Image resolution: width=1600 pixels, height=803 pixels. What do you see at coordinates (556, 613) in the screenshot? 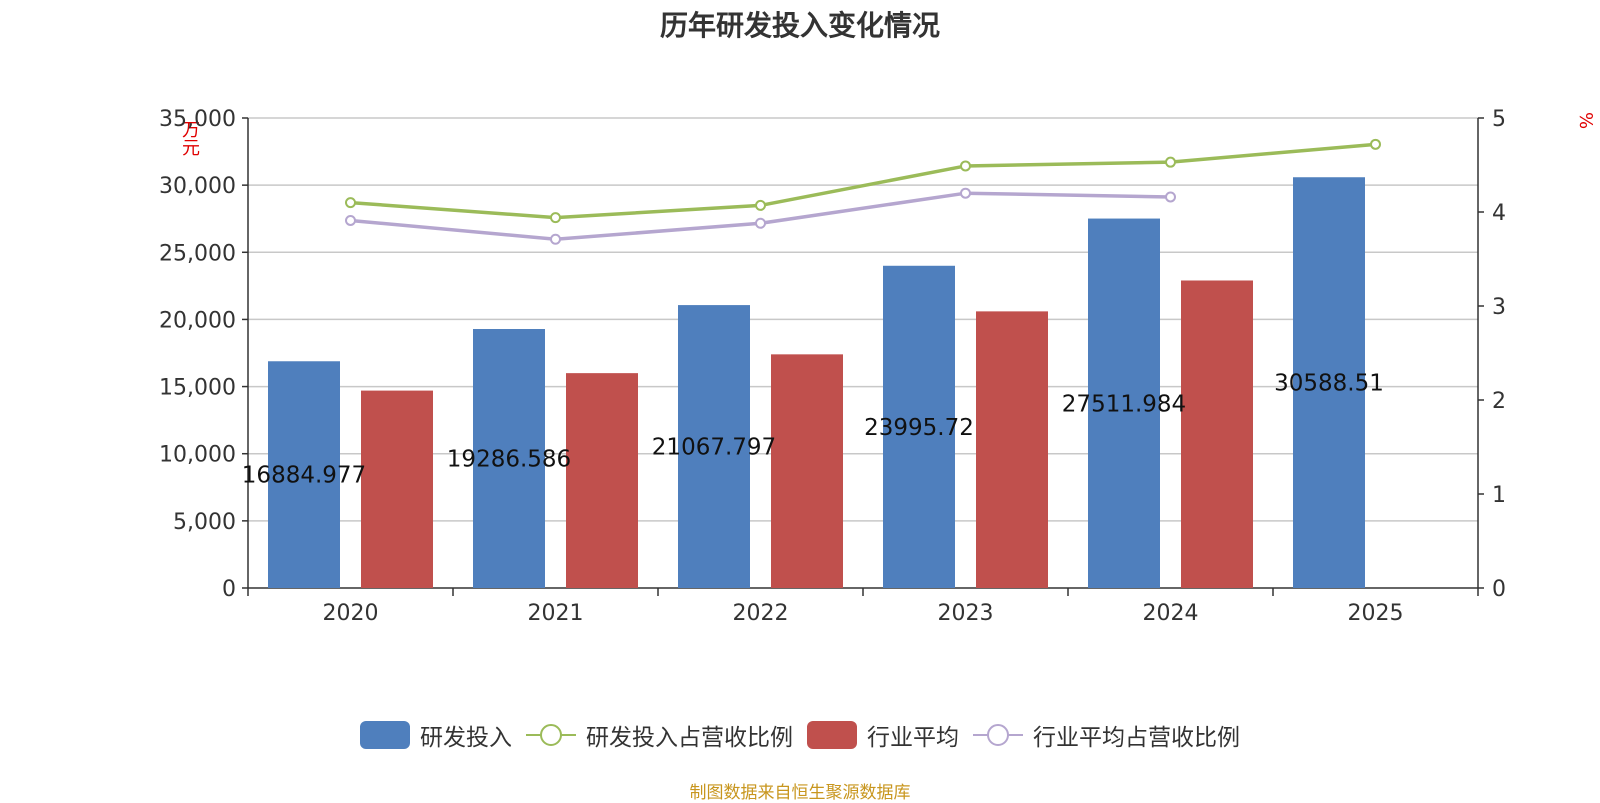
I see `x-axis-tick-label: 2021` at bounding box center [556, 613].